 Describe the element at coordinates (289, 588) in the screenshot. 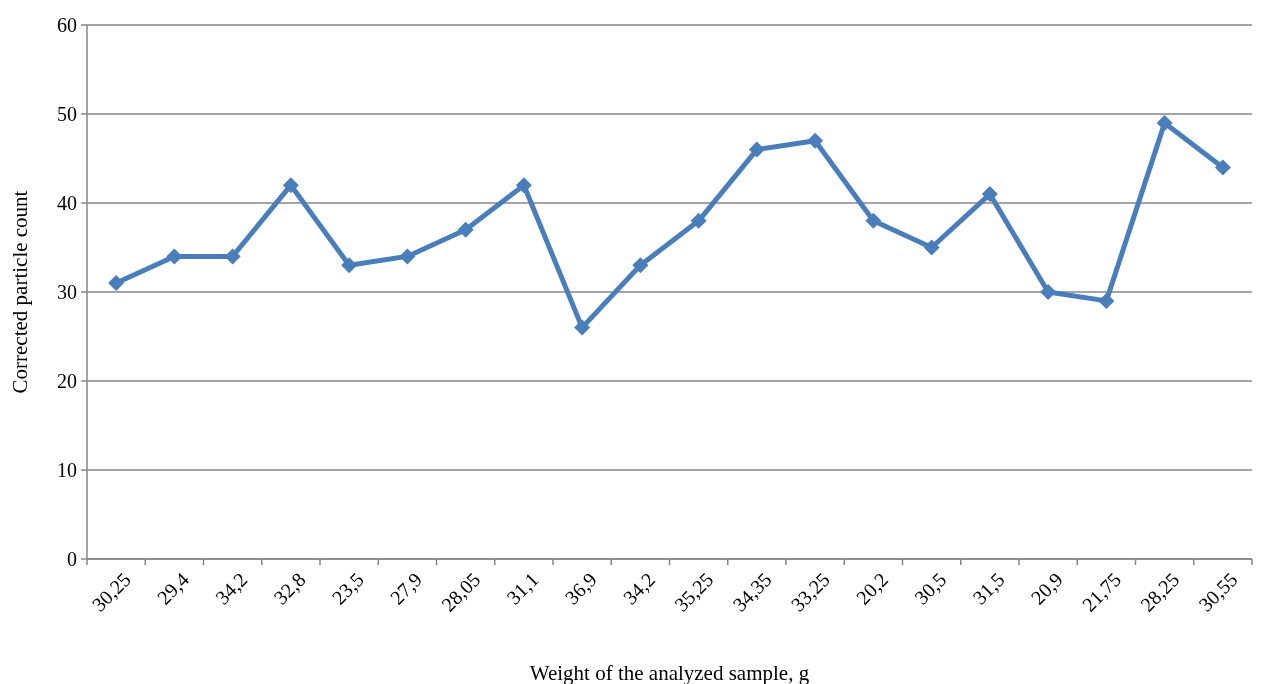

I see `x-tick-label: 32,8` at that location.